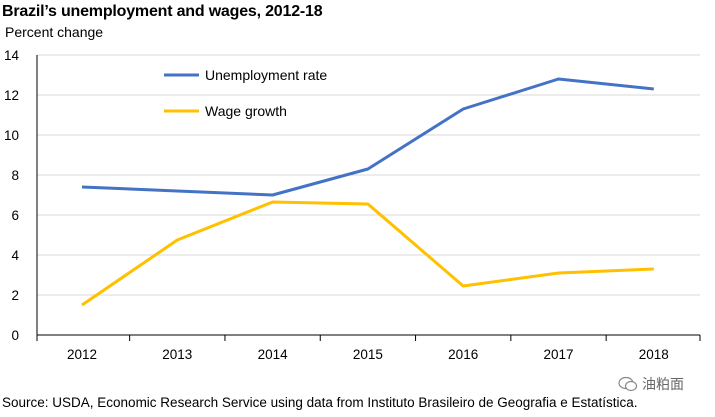 This screenshot has height=417, width=715. What do you see at coordinates (11, 95) in the screenshot?
I see `y-tick-12: 12` at bounding box center [11, 95].